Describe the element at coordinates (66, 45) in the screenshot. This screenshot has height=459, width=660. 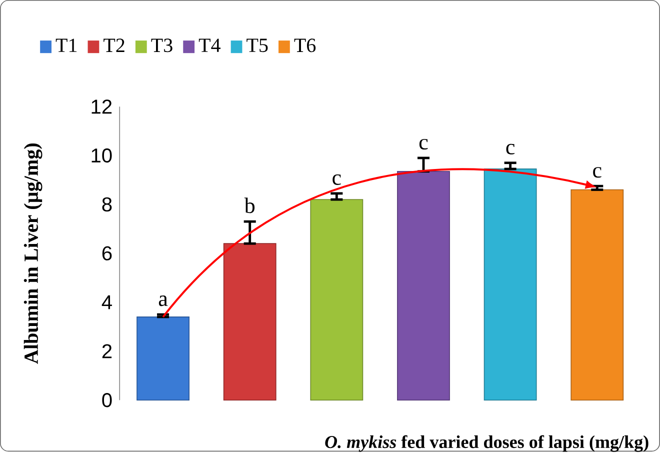
I see `legend-label: T1` at that location.